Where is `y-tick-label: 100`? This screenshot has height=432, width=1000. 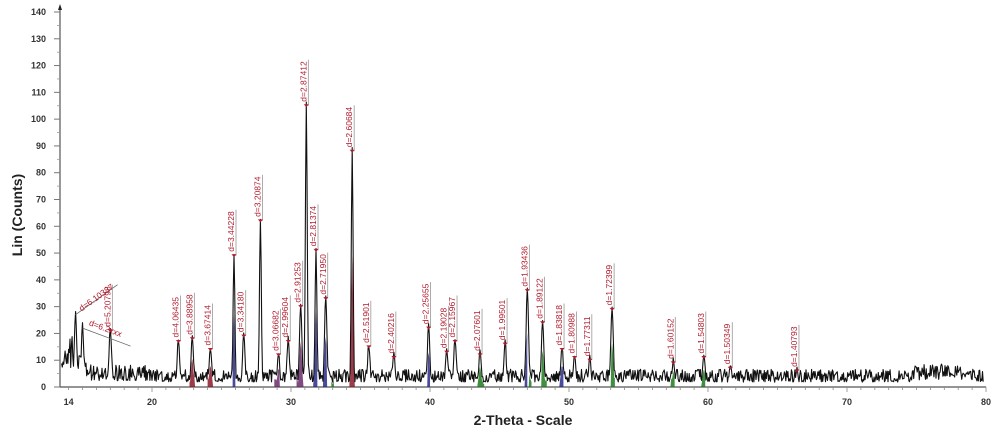
y-tick-label: 100 is located at coordinates (38, 119).